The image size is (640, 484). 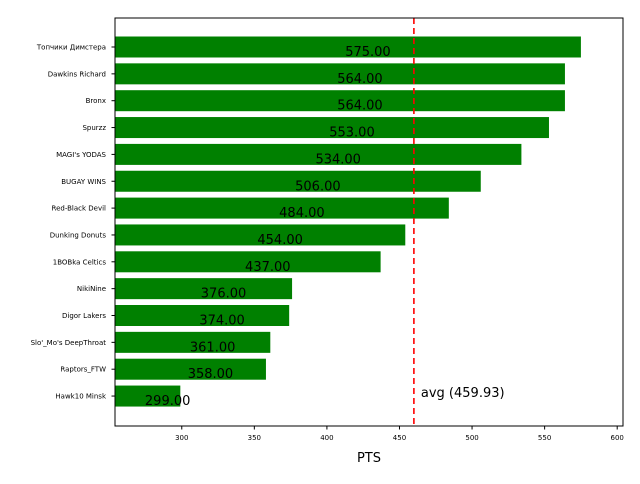 I want to click on x-axis: 300 350 400 450 500 550 600, so click(x=399, y=434).